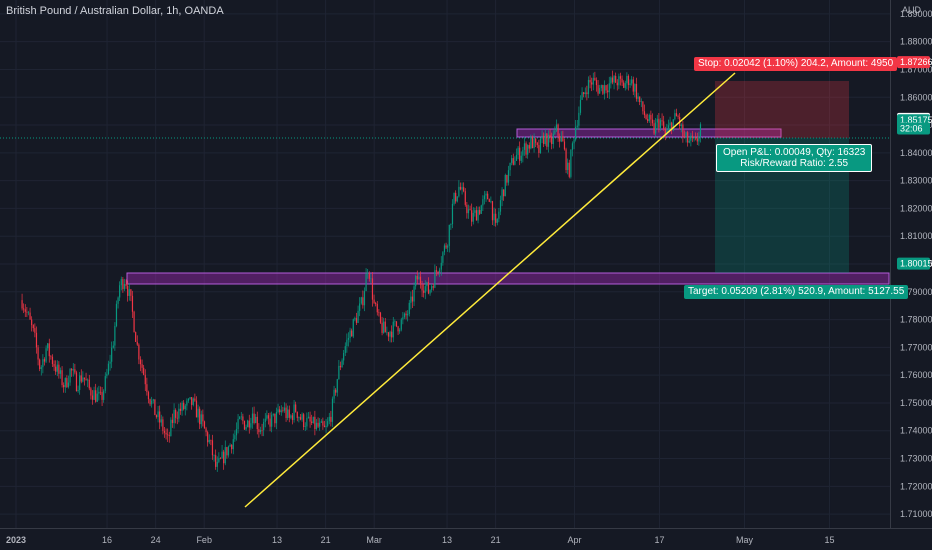 The width and height of the screenshot is (932, 550). I want to click on risk-reward-text: Risk/Reward Ratio: 2.55, so click(794, 163).